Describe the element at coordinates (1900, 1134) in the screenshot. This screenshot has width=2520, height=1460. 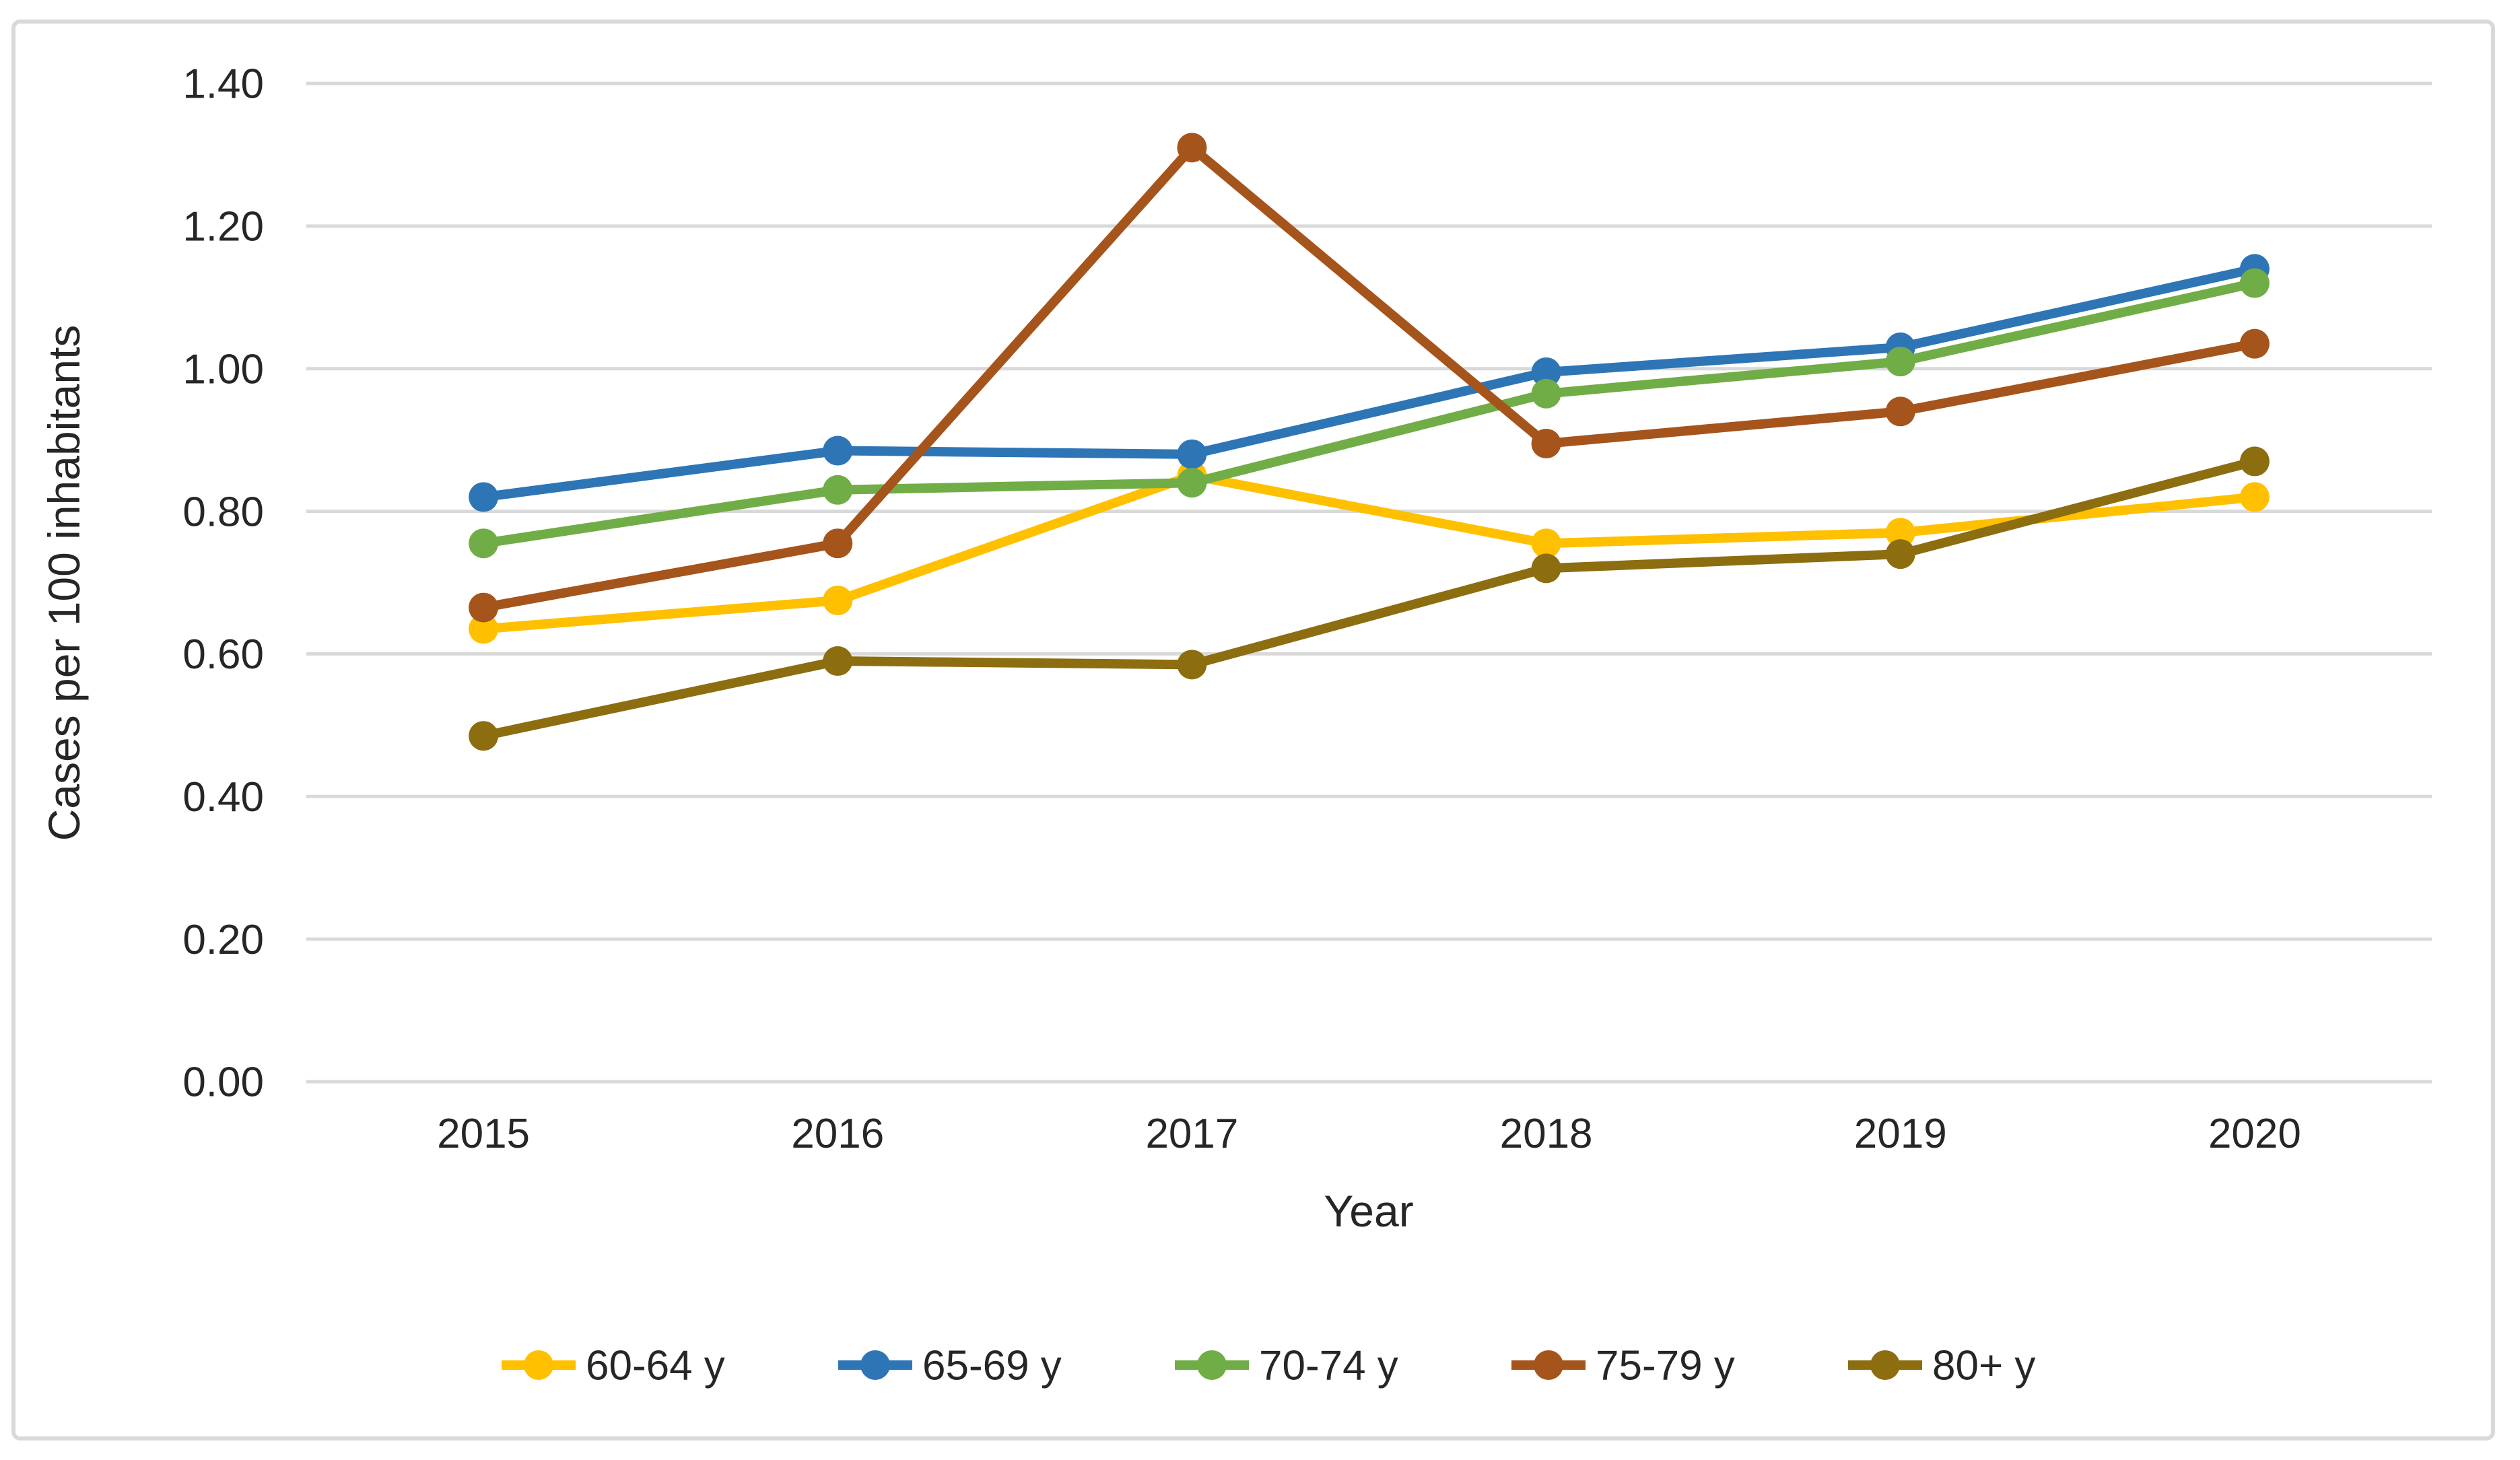
I see `x-tick-label: 2019` at that location.